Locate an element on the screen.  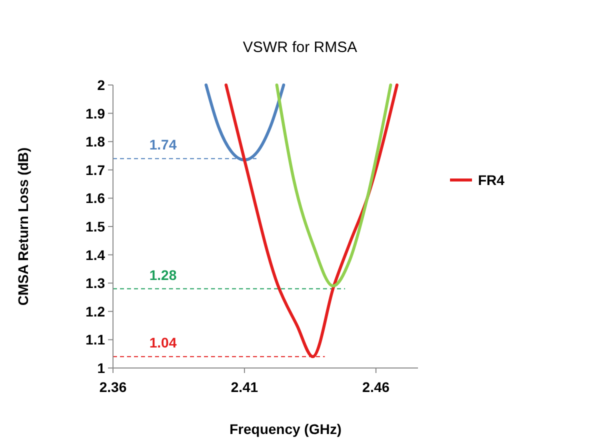
ref-line-label: 1.28 is located at coordinates (163, 274).